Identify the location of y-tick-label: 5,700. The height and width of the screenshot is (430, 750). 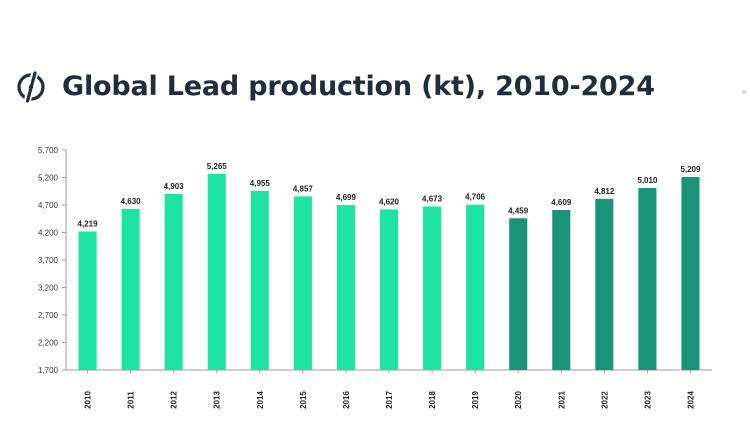
(48, 150).